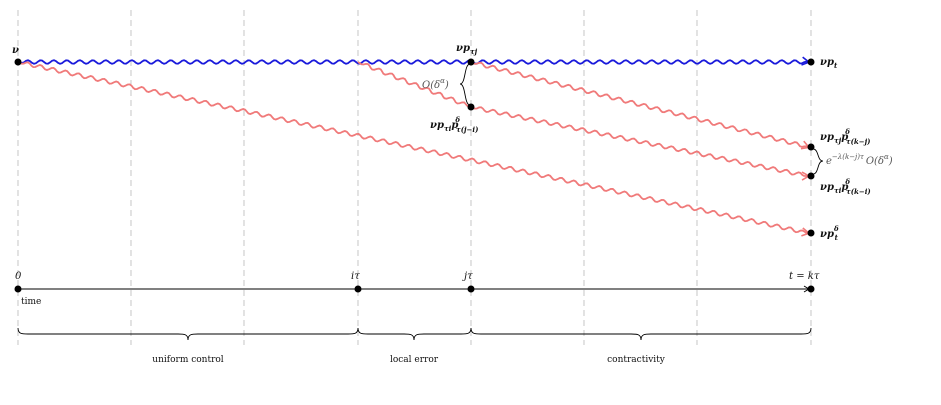  Describe the element at coordinates (31, 302) in the screenshot. I see `time-axis-label: time` at that location.